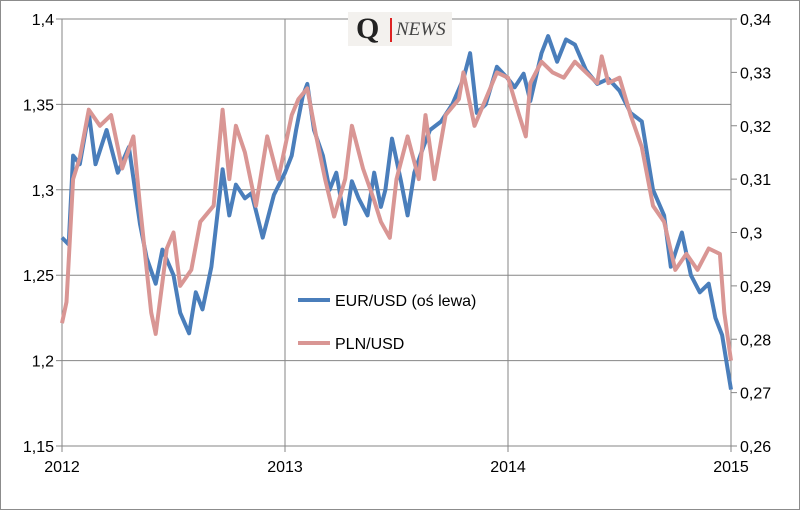  Describe the element at coordinates (38, 105) in the screenshot. I see `y-left-tick-label: 1,35` at that location.